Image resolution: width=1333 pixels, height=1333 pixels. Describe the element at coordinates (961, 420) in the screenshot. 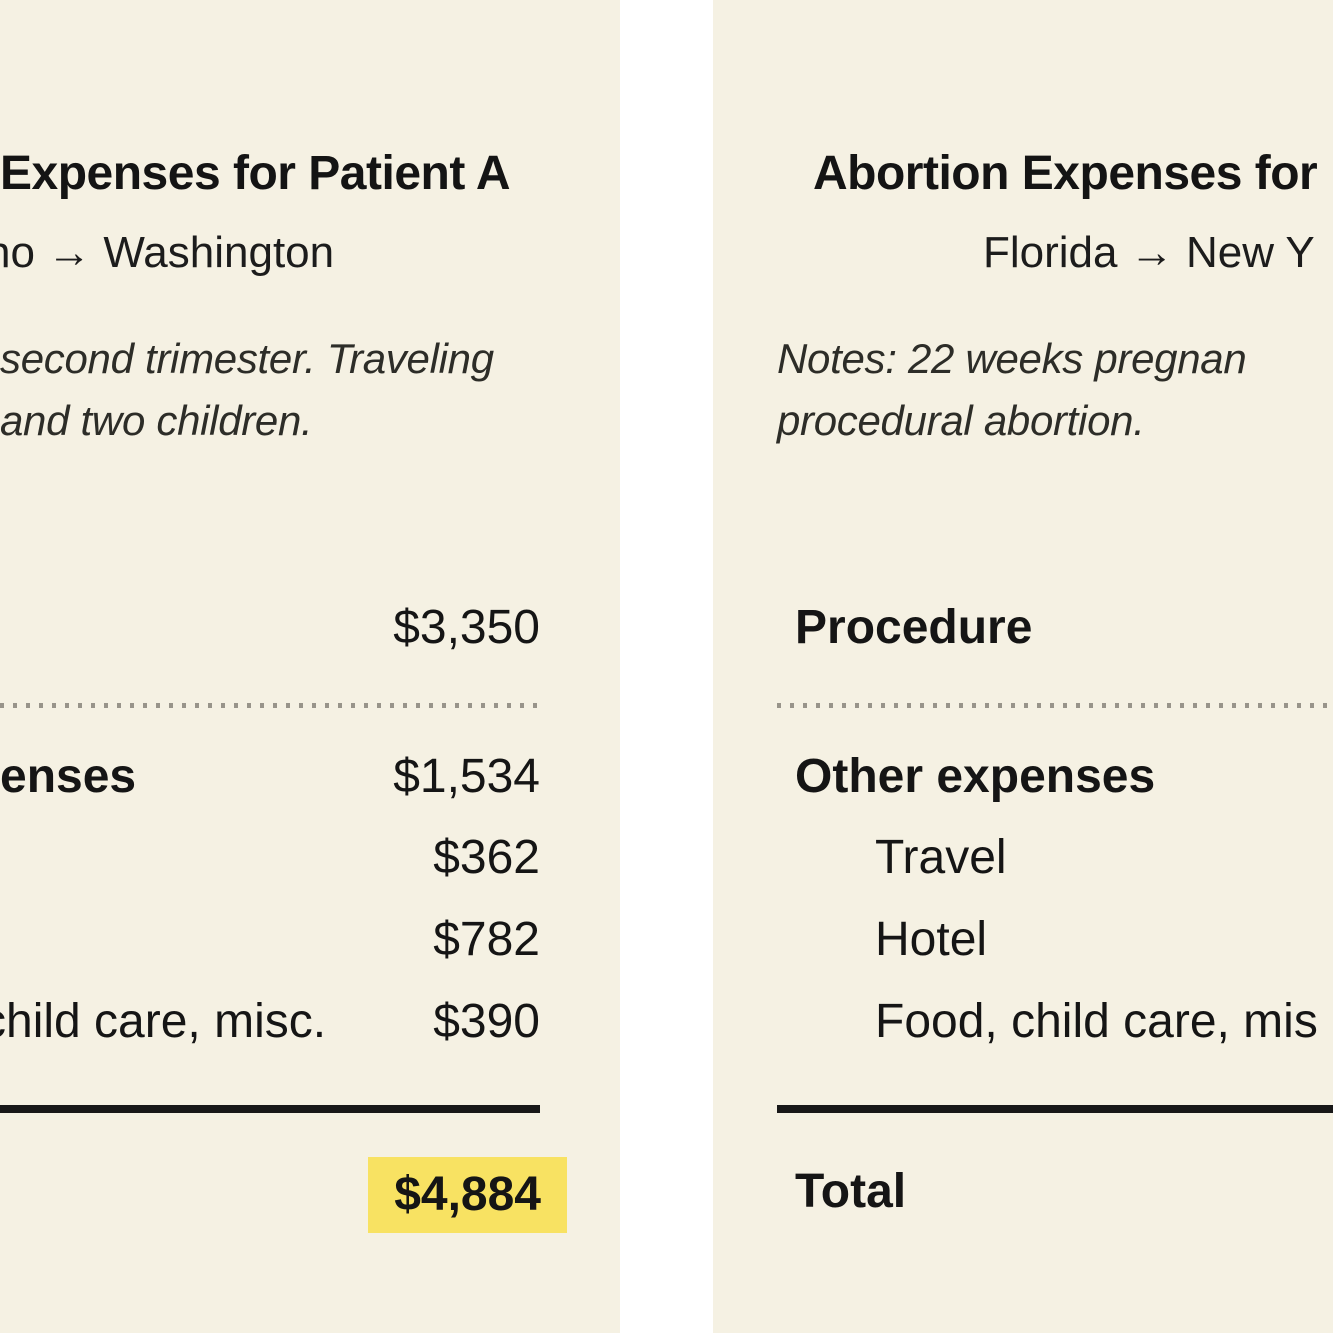

I see `notes-line-2: procedural abortion.` at that location.